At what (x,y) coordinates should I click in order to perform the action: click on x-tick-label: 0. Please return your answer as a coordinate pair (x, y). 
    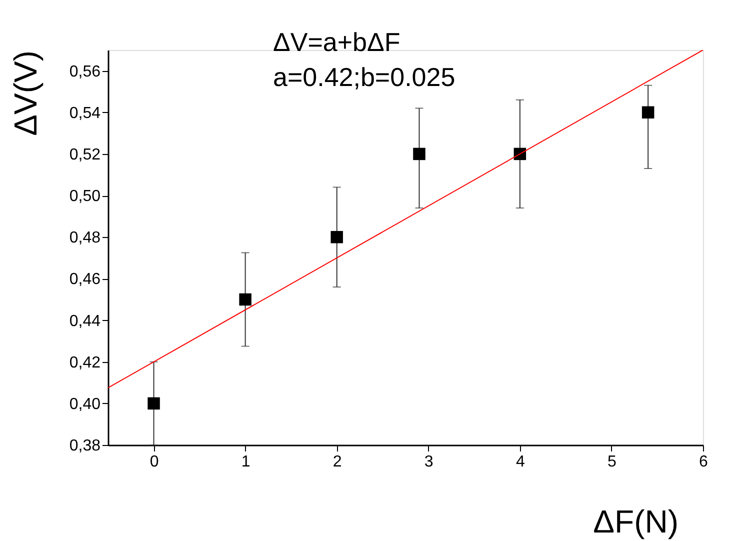
    Looking at the image, I should click on (154, 462).